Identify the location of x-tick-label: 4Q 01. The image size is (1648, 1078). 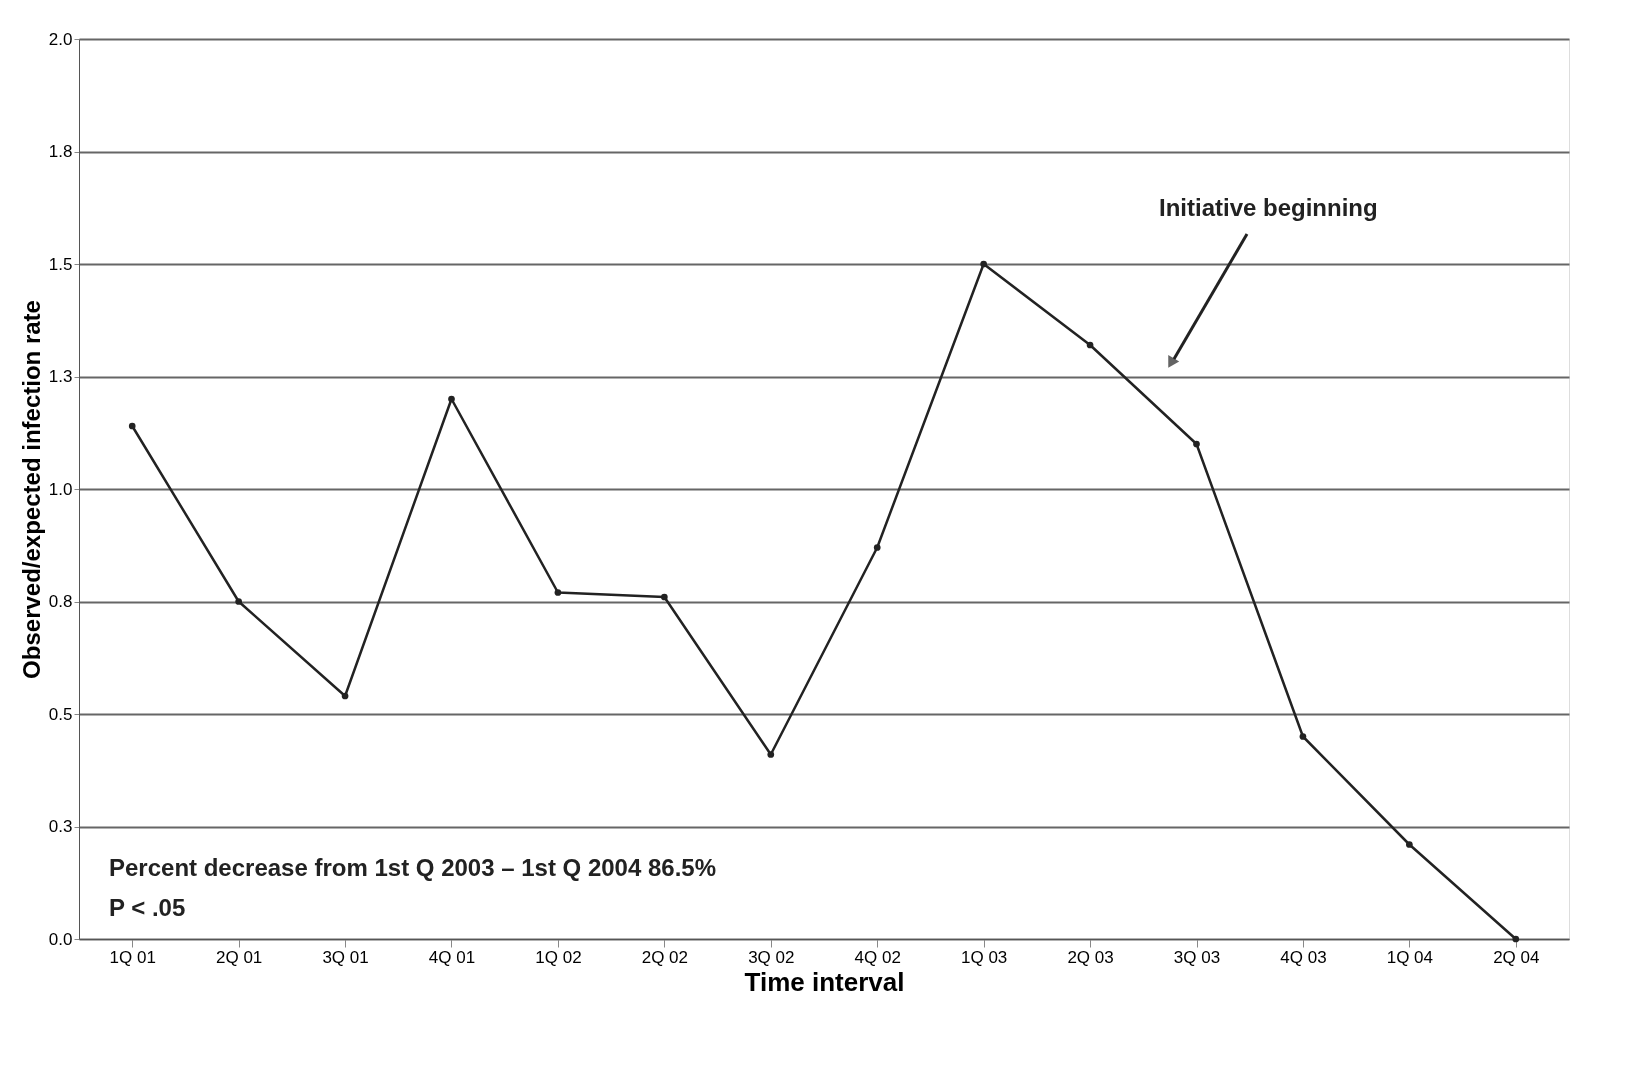
(452, 957).